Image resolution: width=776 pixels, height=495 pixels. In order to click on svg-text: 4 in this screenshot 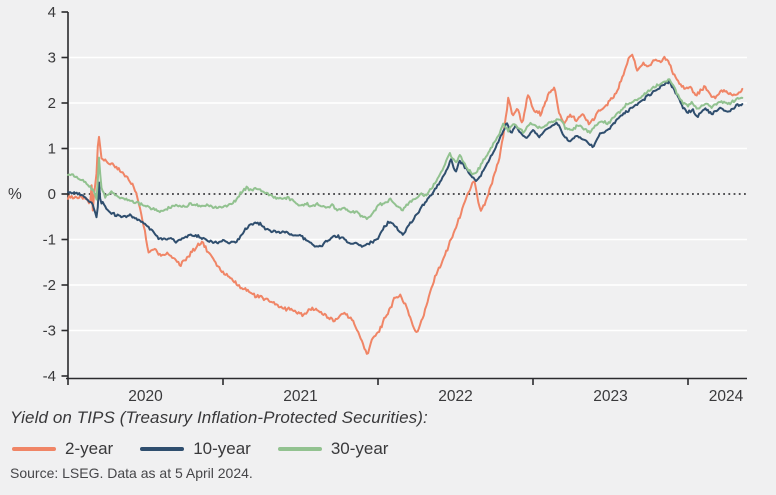, I will do `click(52, 12)`.